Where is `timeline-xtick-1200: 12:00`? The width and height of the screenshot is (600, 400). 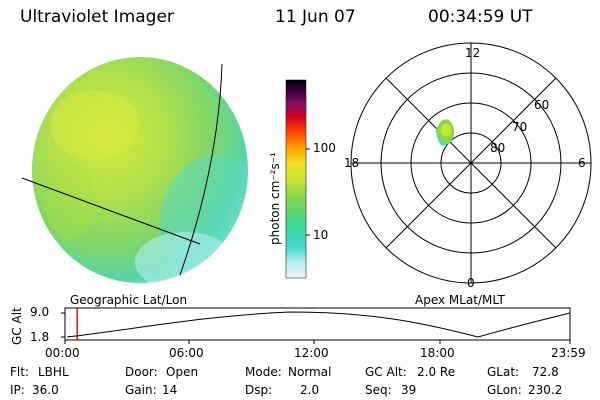
timeline-xtick-1200: 12:00 is located at coordinates (311, 353).